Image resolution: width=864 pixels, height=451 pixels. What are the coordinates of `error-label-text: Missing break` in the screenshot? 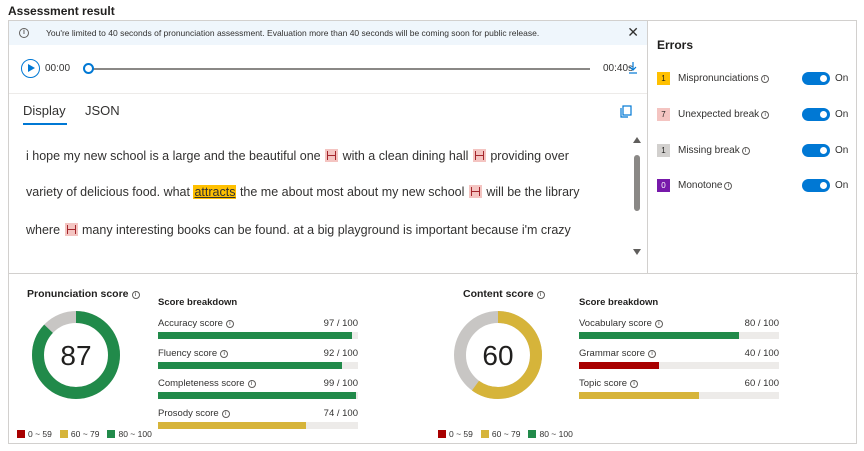 It's located at (709, 150).